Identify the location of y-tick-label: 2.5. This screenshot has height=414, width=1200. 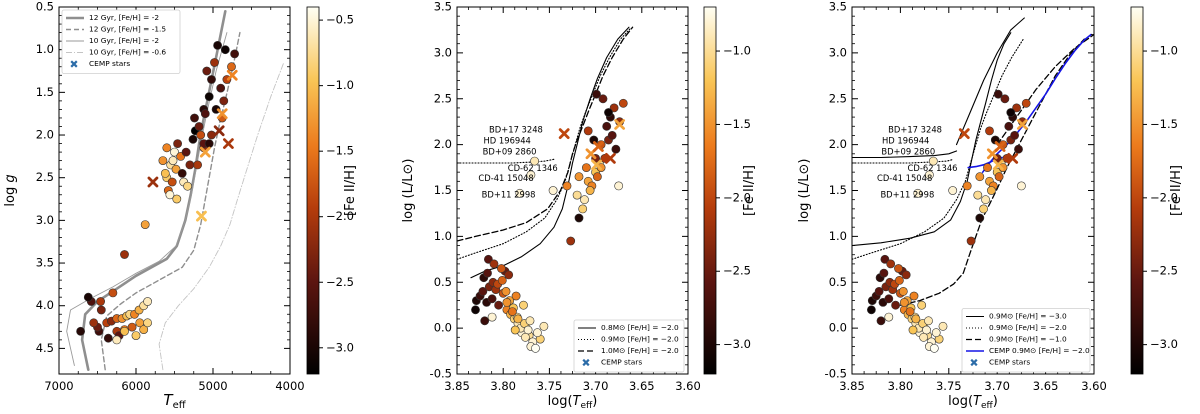
(45, 177).